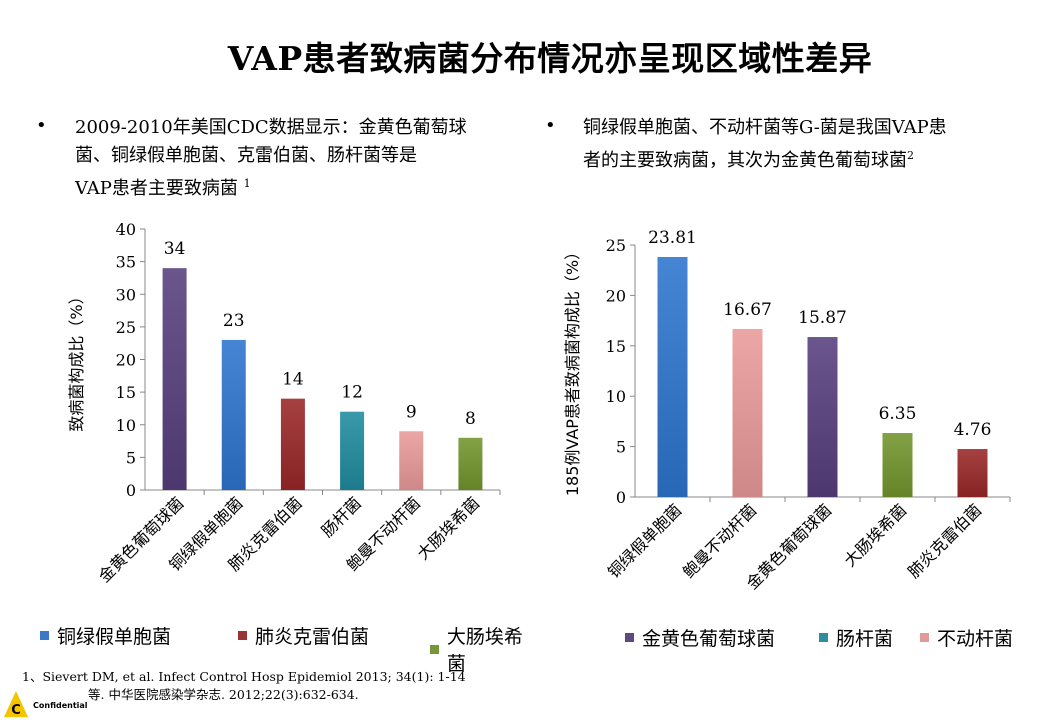 The image size is (1040, 720). I want to click on y-axis-label: 致病菌构成比（%）, so click(76, 359).